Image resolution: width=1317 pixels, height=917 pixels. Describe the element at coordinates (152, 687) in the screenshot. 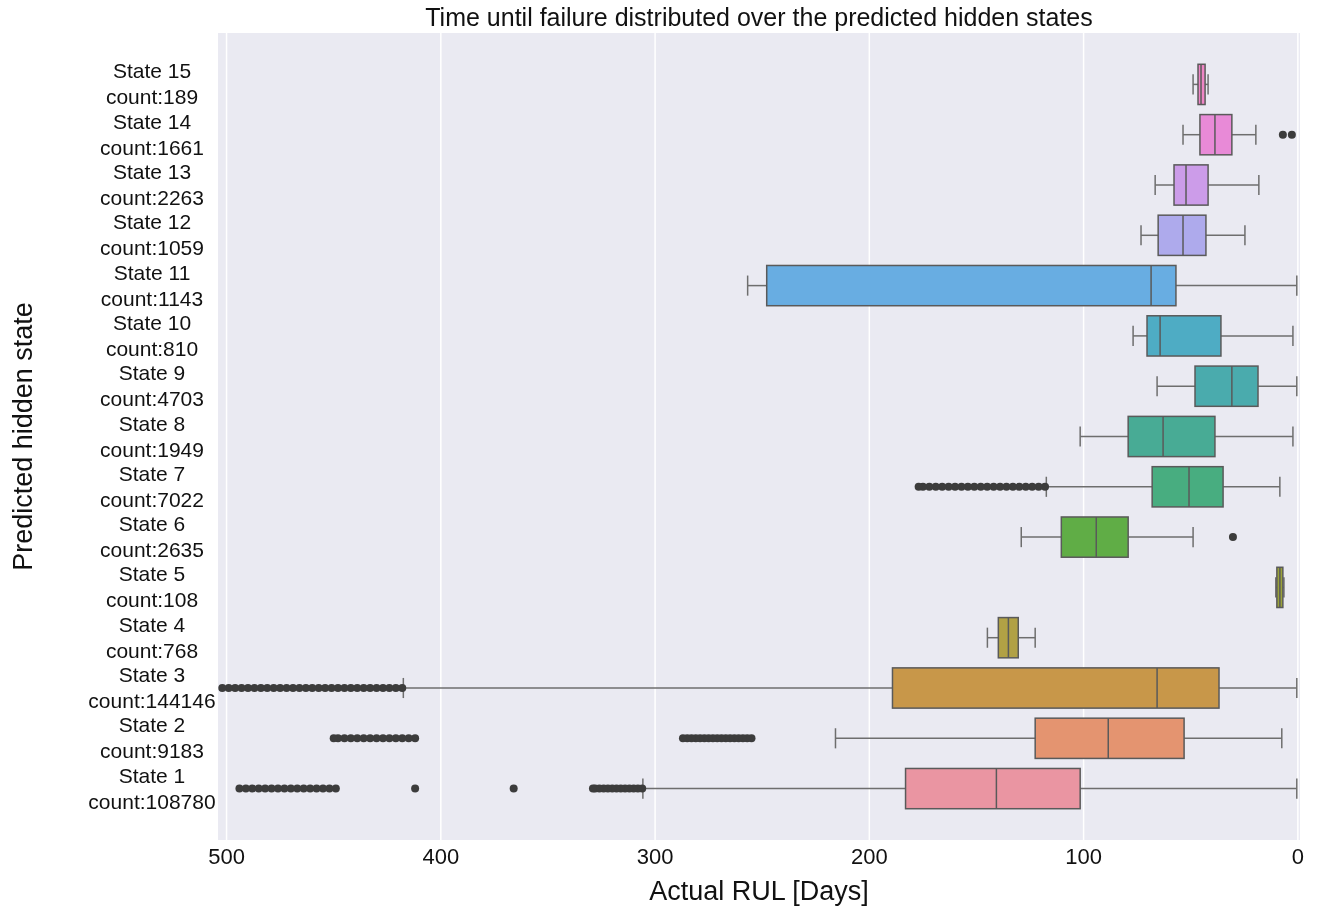

I see `y-tick-label: State 3 count:144146` at that location.